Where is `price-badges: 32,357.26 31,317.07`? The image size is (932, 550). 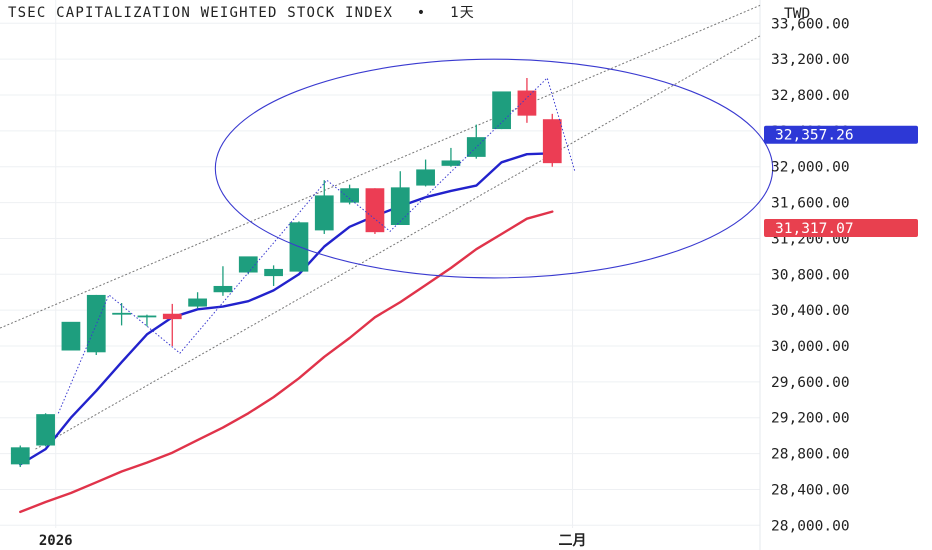
price-badges: 32,357.26 31,317.07 is located at coordinates (841, 181).